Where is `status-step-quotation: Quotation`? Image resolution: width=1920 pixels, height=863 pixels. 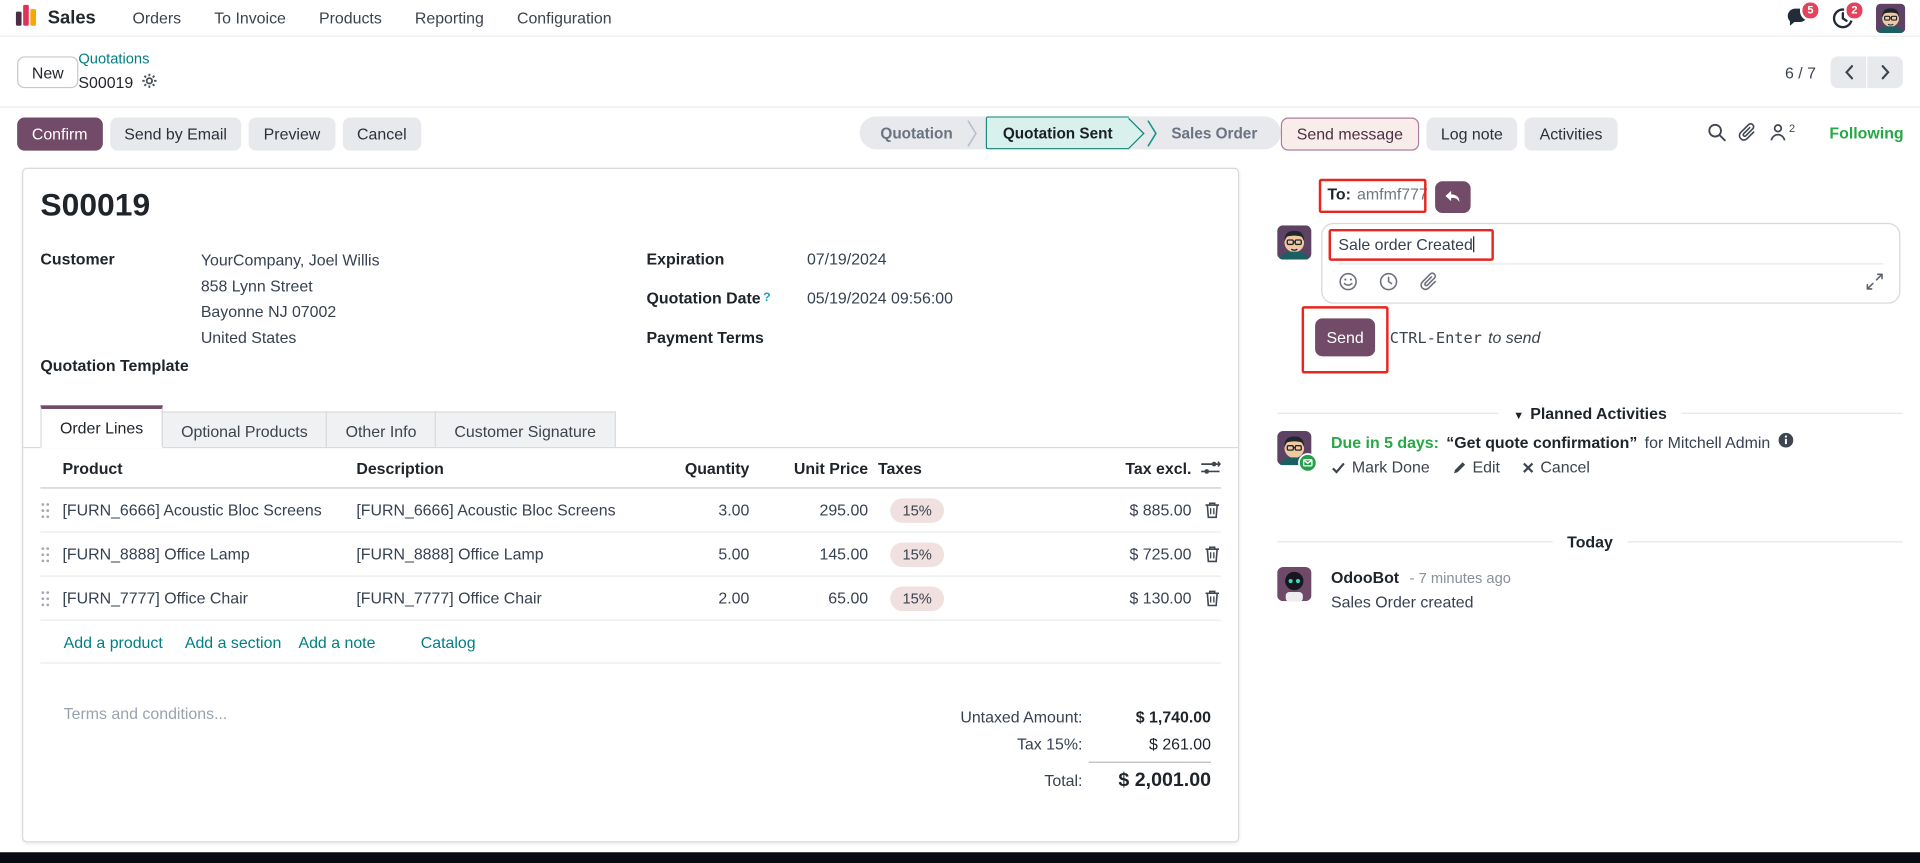
status-step-quotation: Quotation is located at coordinates (916, 133).